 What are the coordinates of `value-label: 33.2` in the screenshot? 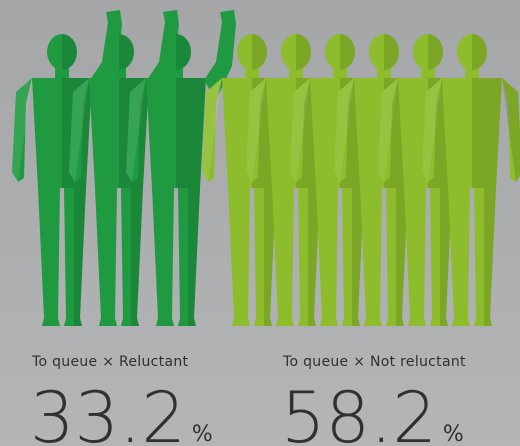 It's located at (108, 411).